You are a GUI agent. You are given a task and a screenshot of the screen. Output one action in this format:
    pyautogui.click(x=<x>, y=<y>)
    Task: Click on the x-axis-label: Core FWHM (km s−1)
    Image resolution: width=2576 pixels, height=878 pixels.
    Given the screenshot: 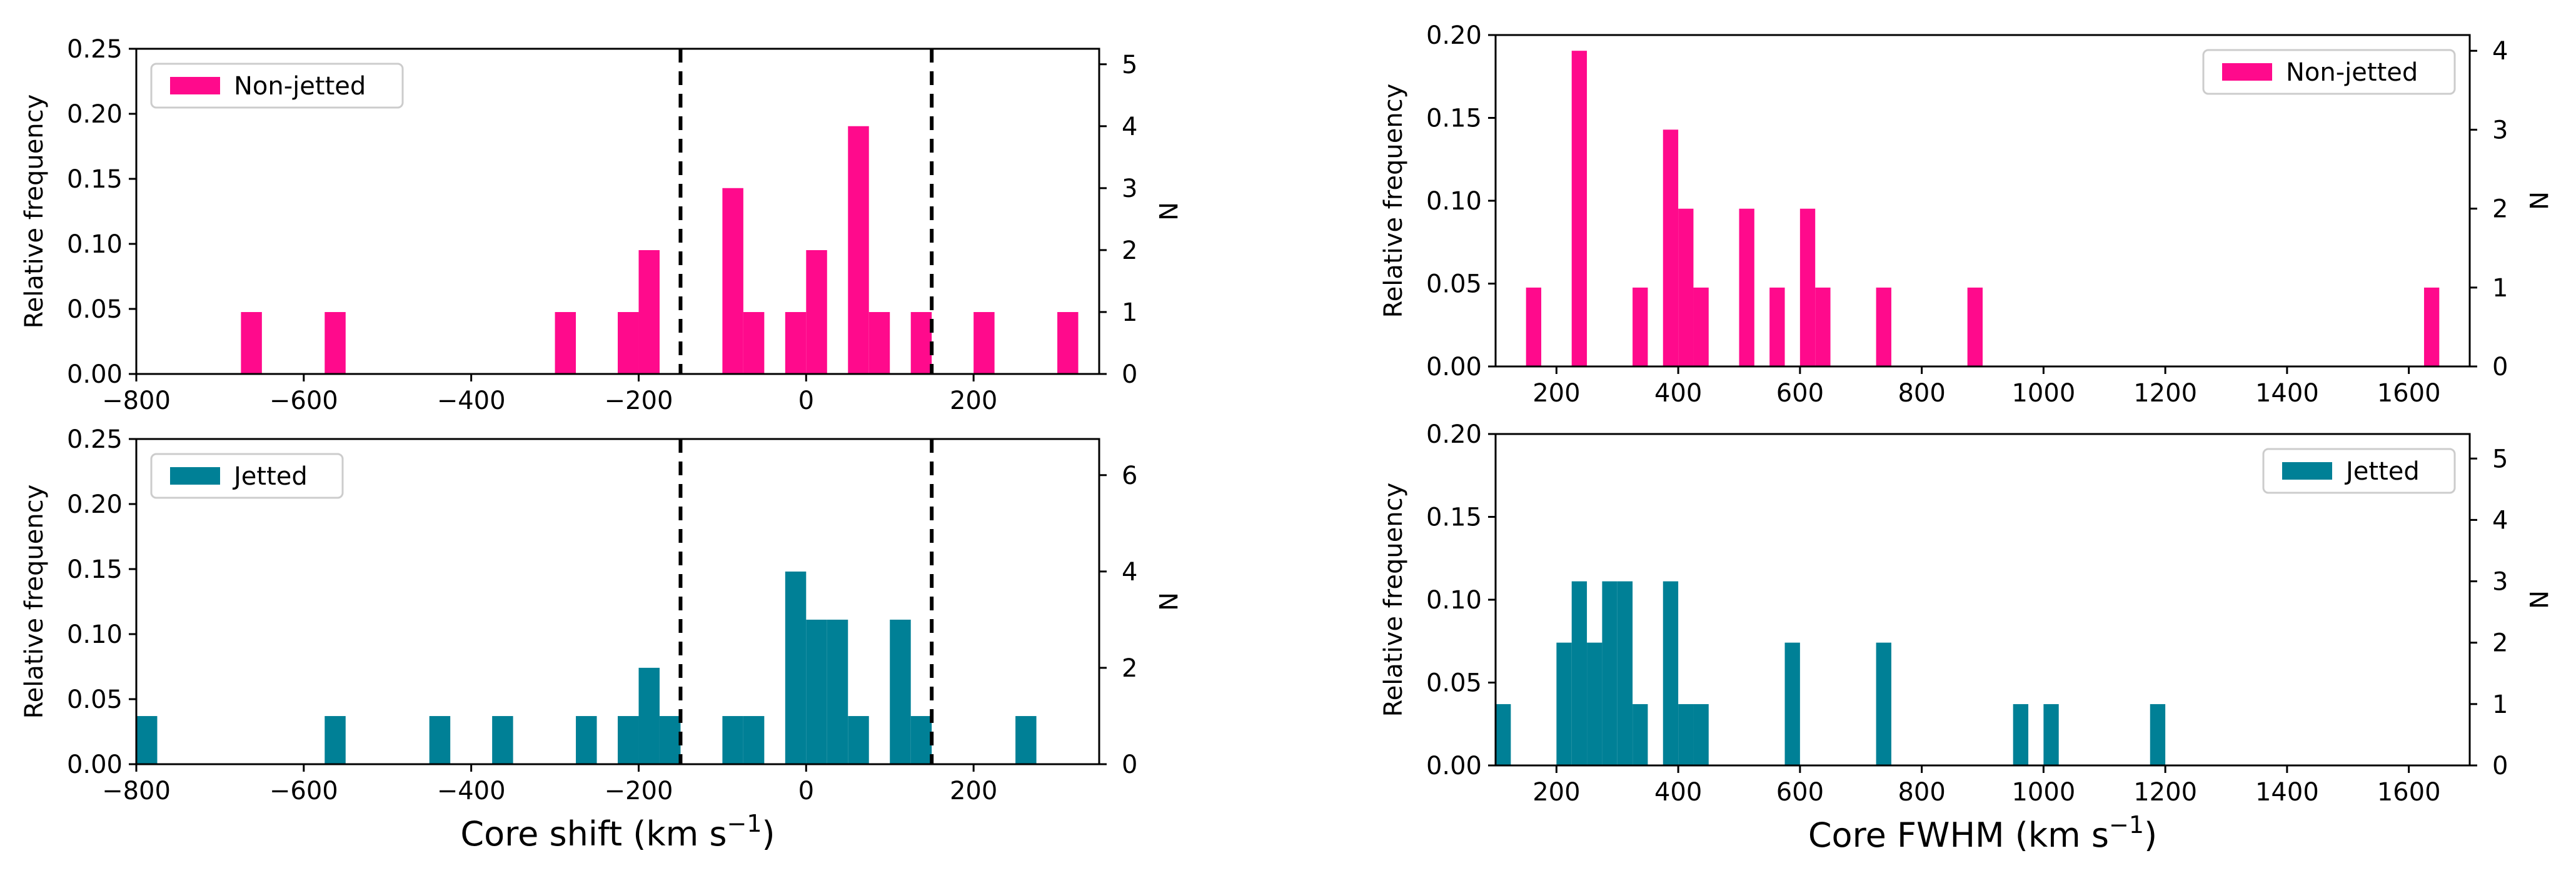 What is the action you would take?
    pyautogui.click(x=1982, y=833)
    